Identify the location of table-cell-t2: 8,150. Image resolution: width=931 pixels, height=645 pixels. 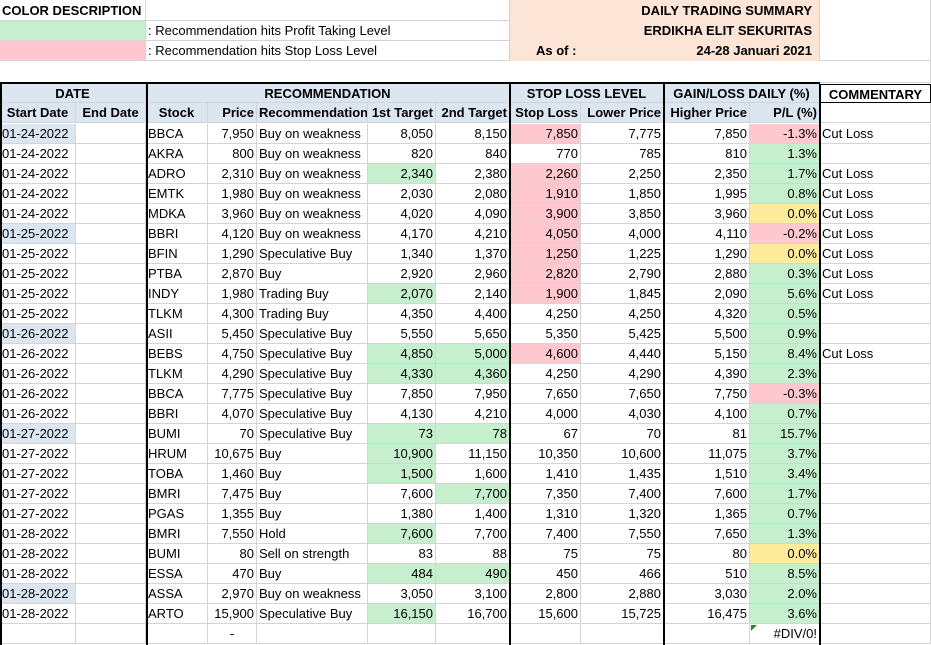
(473, 134).